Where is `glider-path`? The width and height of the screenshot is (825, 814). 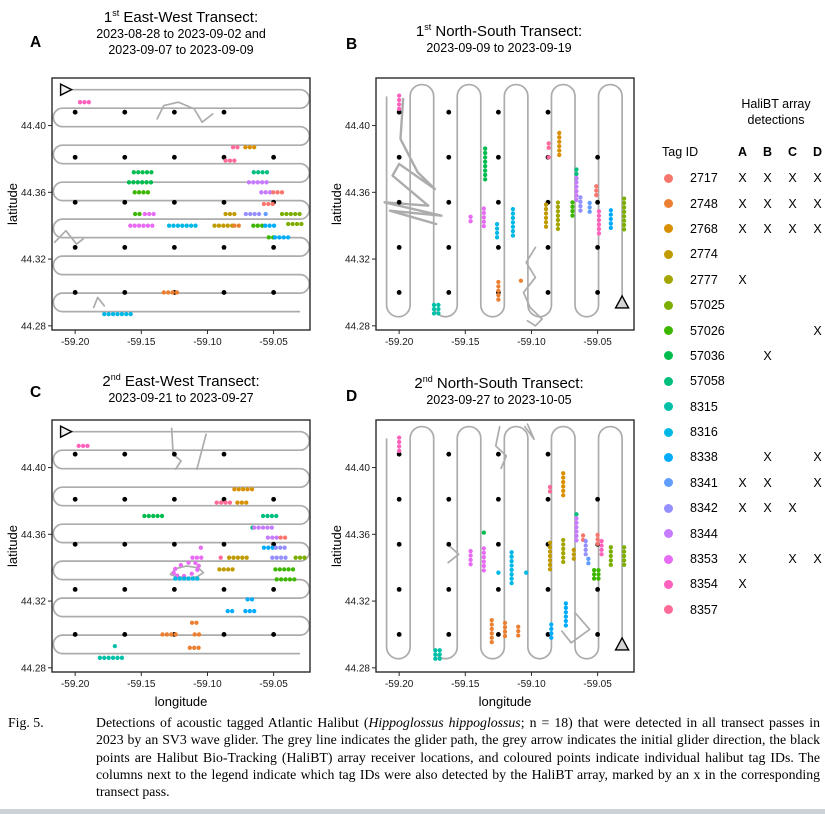
glider-path is located at coordinates (181, 542).